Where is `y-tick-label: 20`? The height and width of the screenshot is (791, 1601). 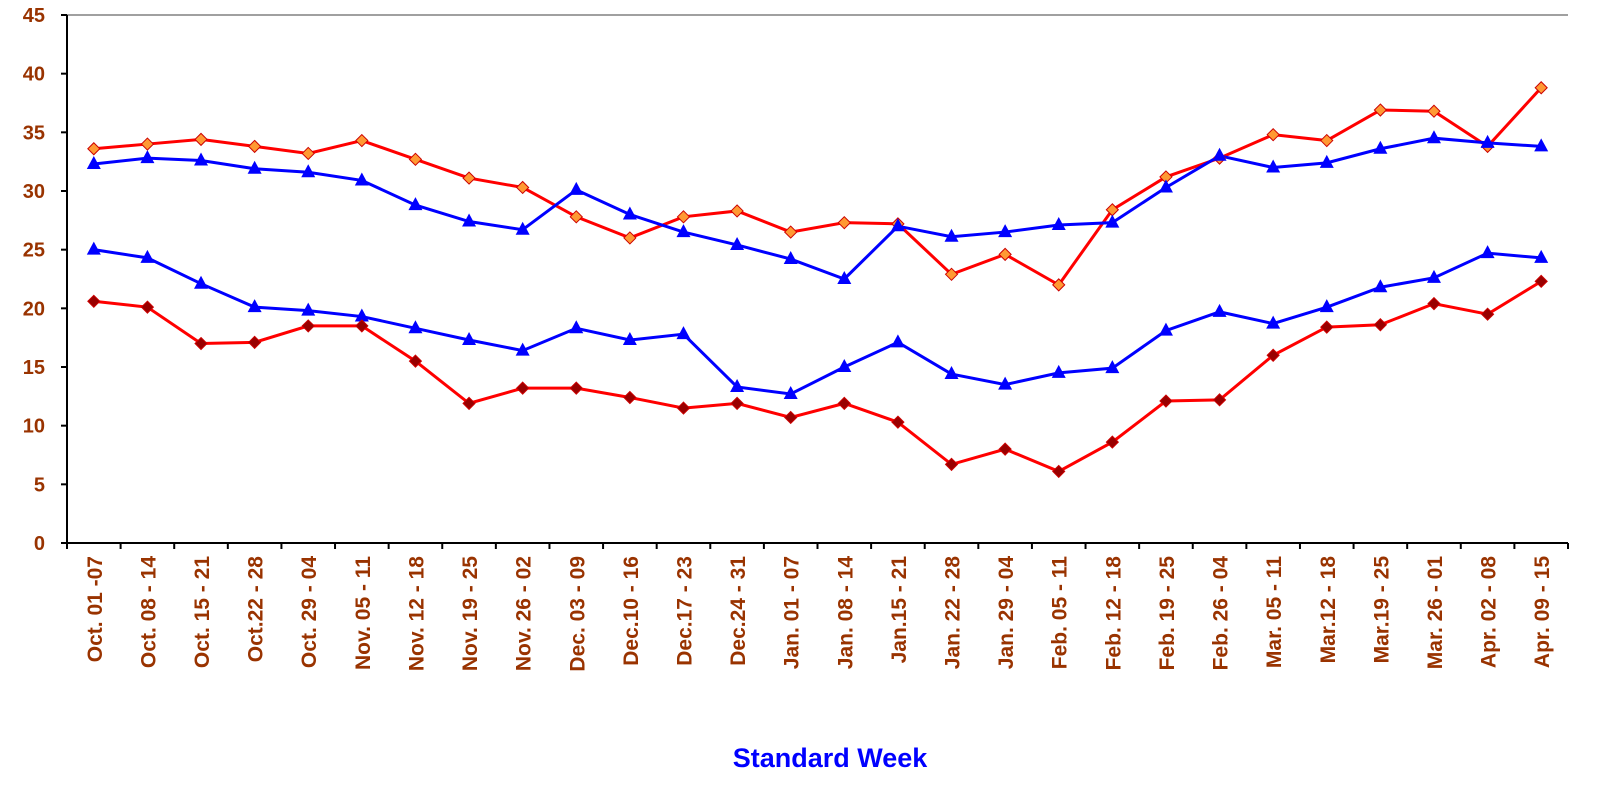
y-tick-label: 20 is located at coordinates (34, 309).